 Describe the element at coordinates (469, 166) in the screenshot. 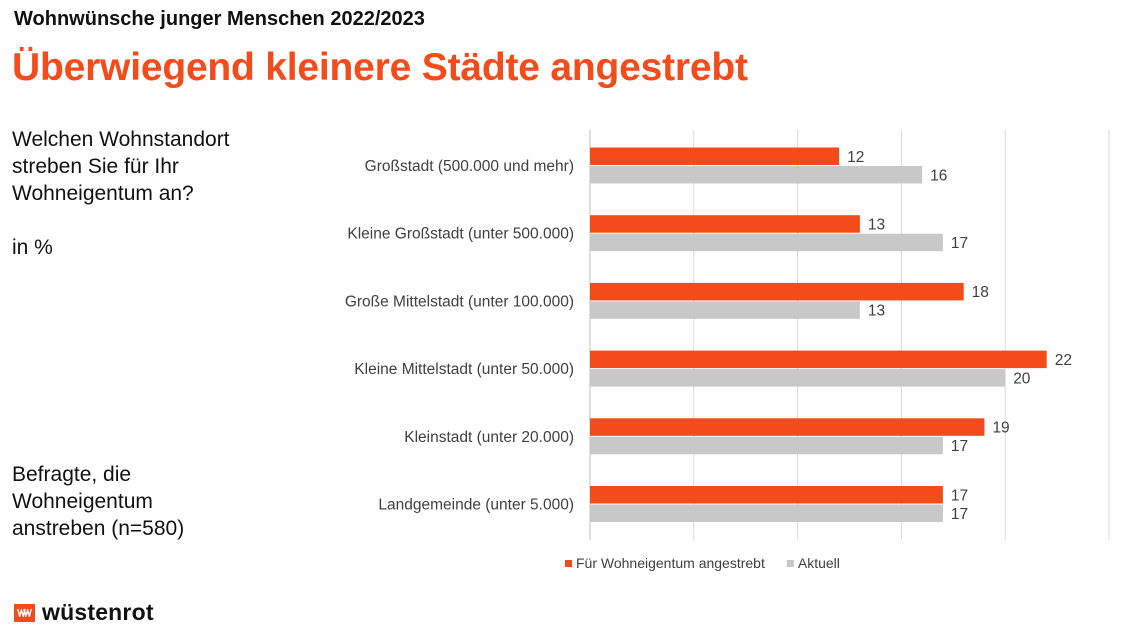

I see `category-label: Großstadt (500.000 und mehr)` at that location.